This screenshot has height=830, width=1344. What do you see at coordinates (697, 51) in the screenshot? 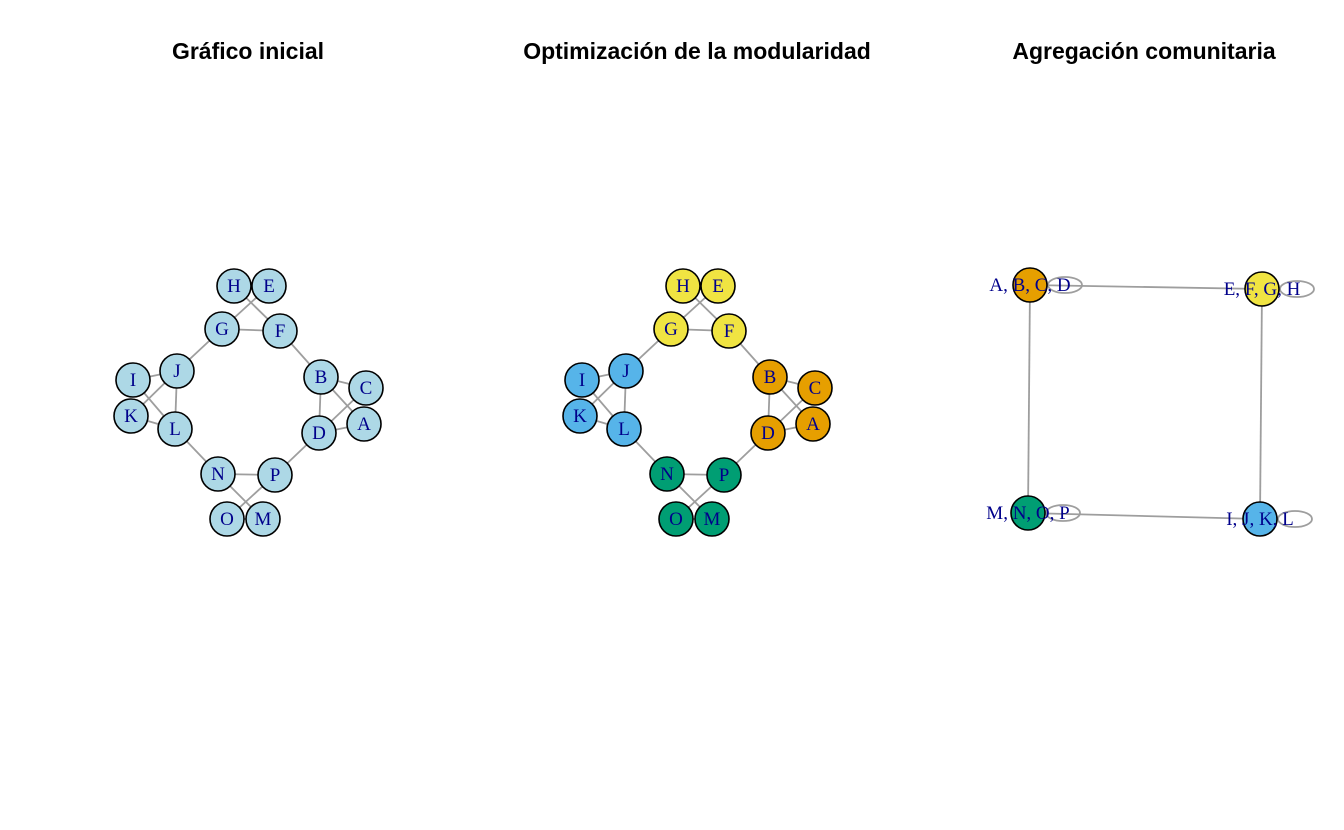
I see `panel-title-modularity: Optimización de la modularidad` at bounding box center [697, 51].